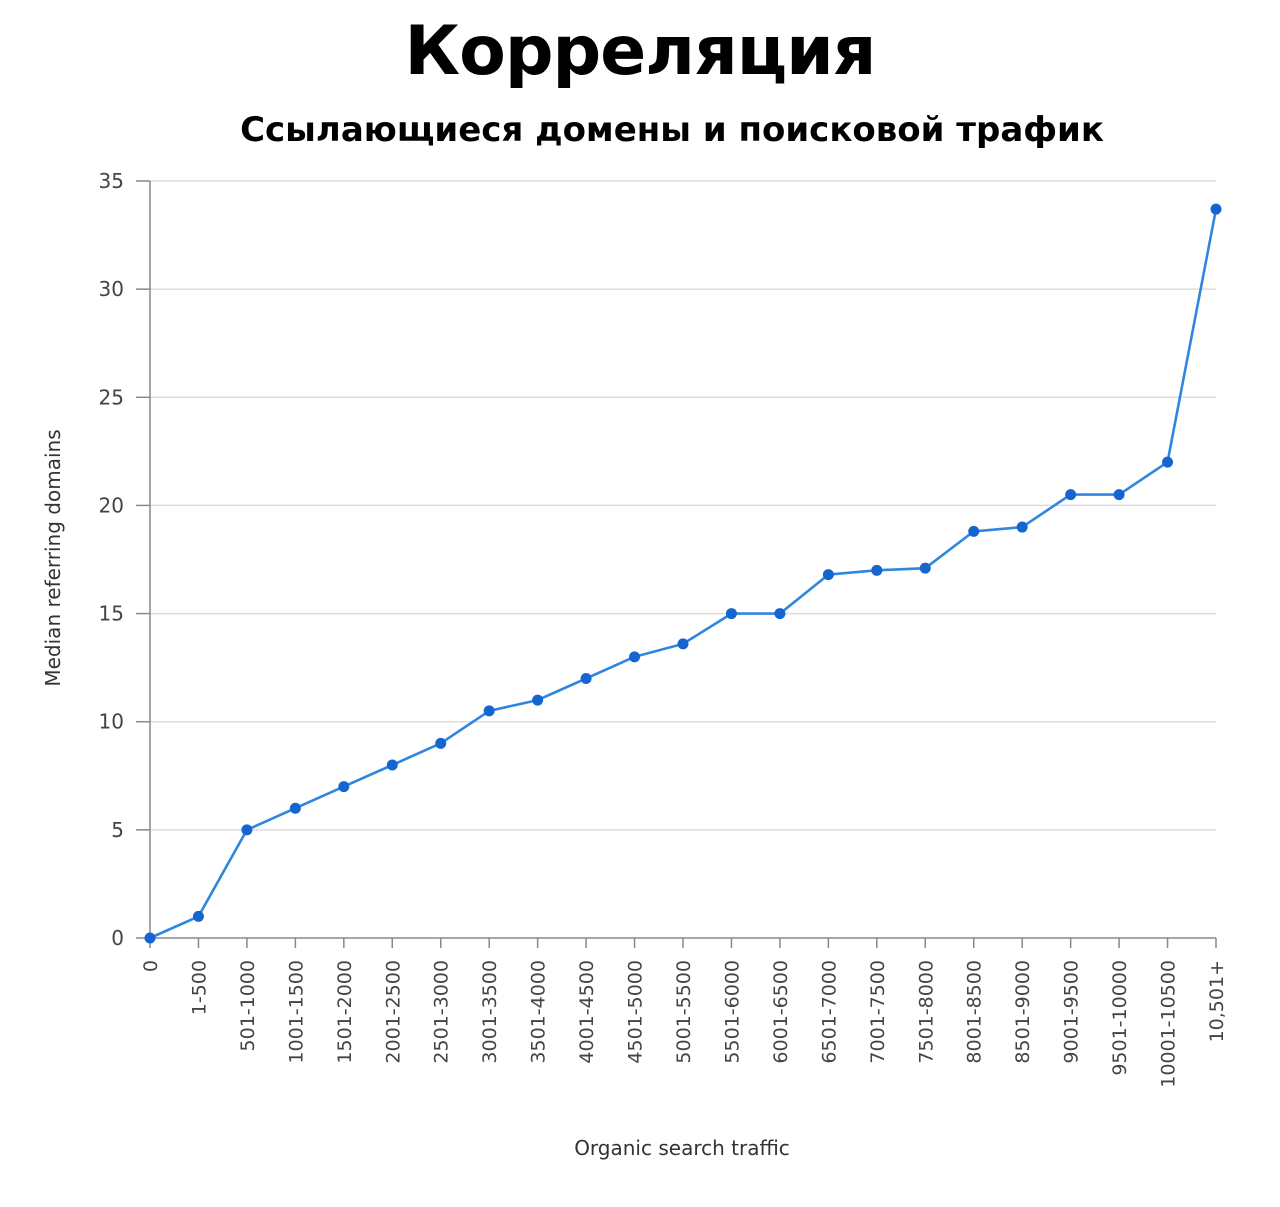 This screenshot has width=1280, height=1207. I want to click on x-axis-label: Organic search traffic, so click(682, 1148).